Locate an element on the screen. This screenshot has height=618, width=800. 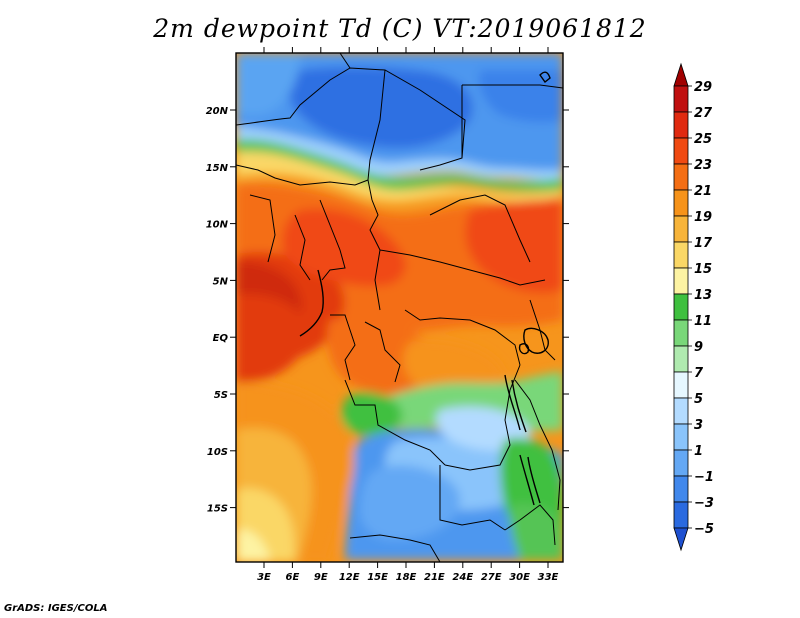
colorbar-label: −3 is located at coordinates (704, 503).